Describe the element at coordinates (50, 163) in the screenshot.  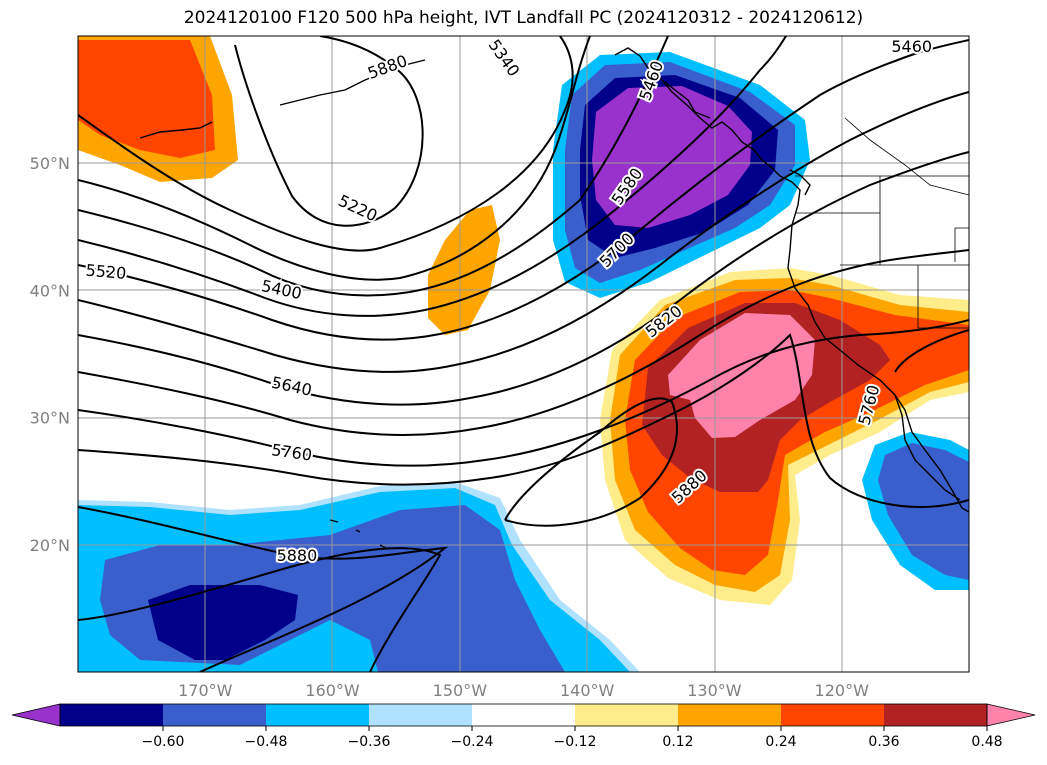
I see `lat-tick-label: 50°N` at that location.